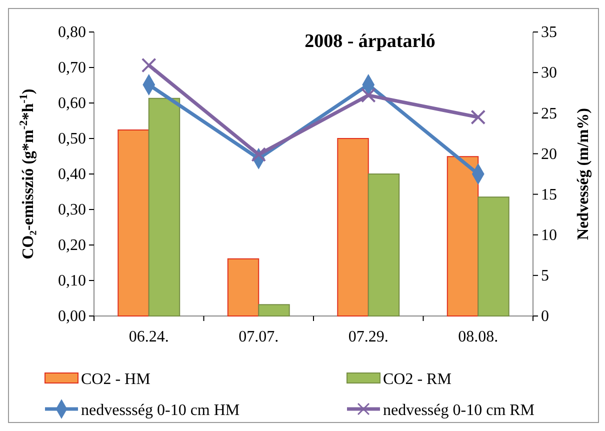 The width and height of the screenshot is (605, 431). What do you see at coordinates (549, 113) in the screenshot?
I see `y2-tick-label: 25` at bounding box center [549, 113].